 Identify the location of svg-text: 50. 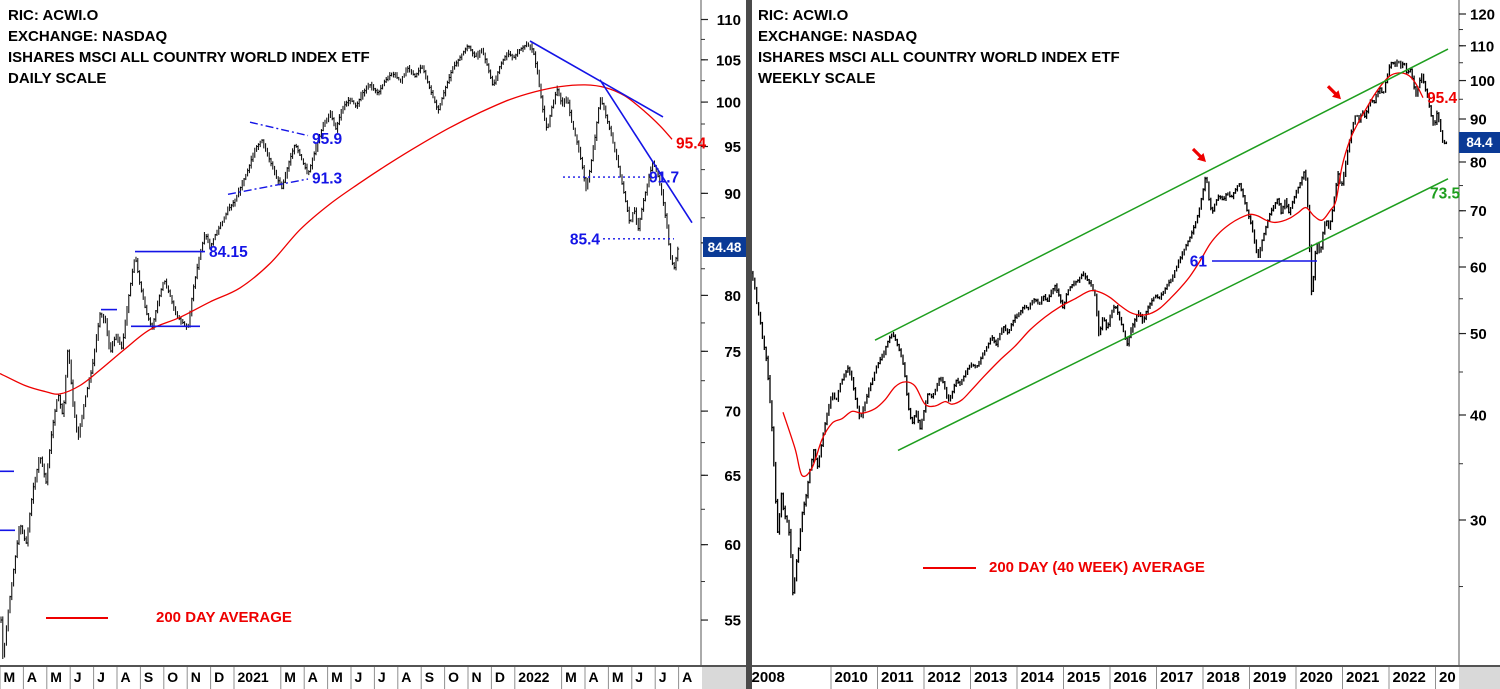
(1478, 334).